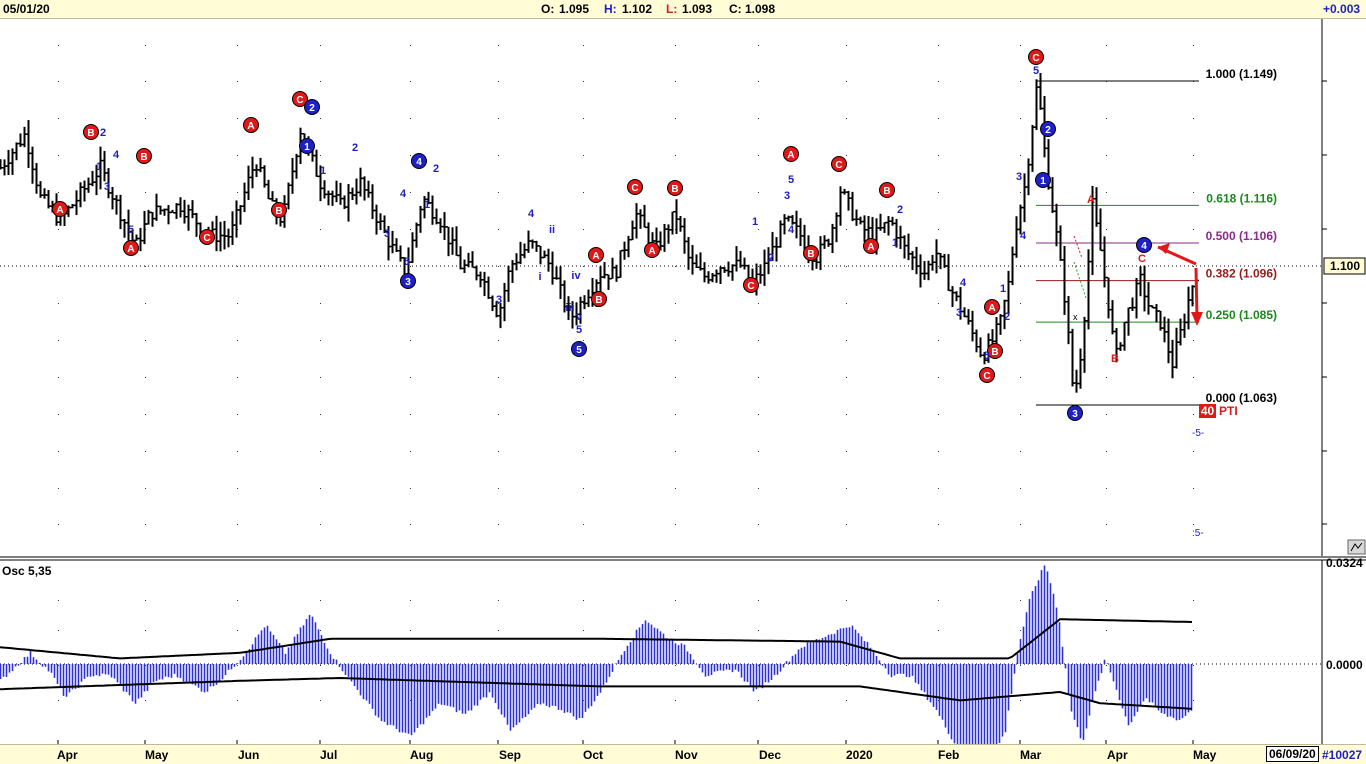  What do you see at coordinates (579, 317) in the screenshot?
I see `wave-label: v` at bounding box center [579, 317].